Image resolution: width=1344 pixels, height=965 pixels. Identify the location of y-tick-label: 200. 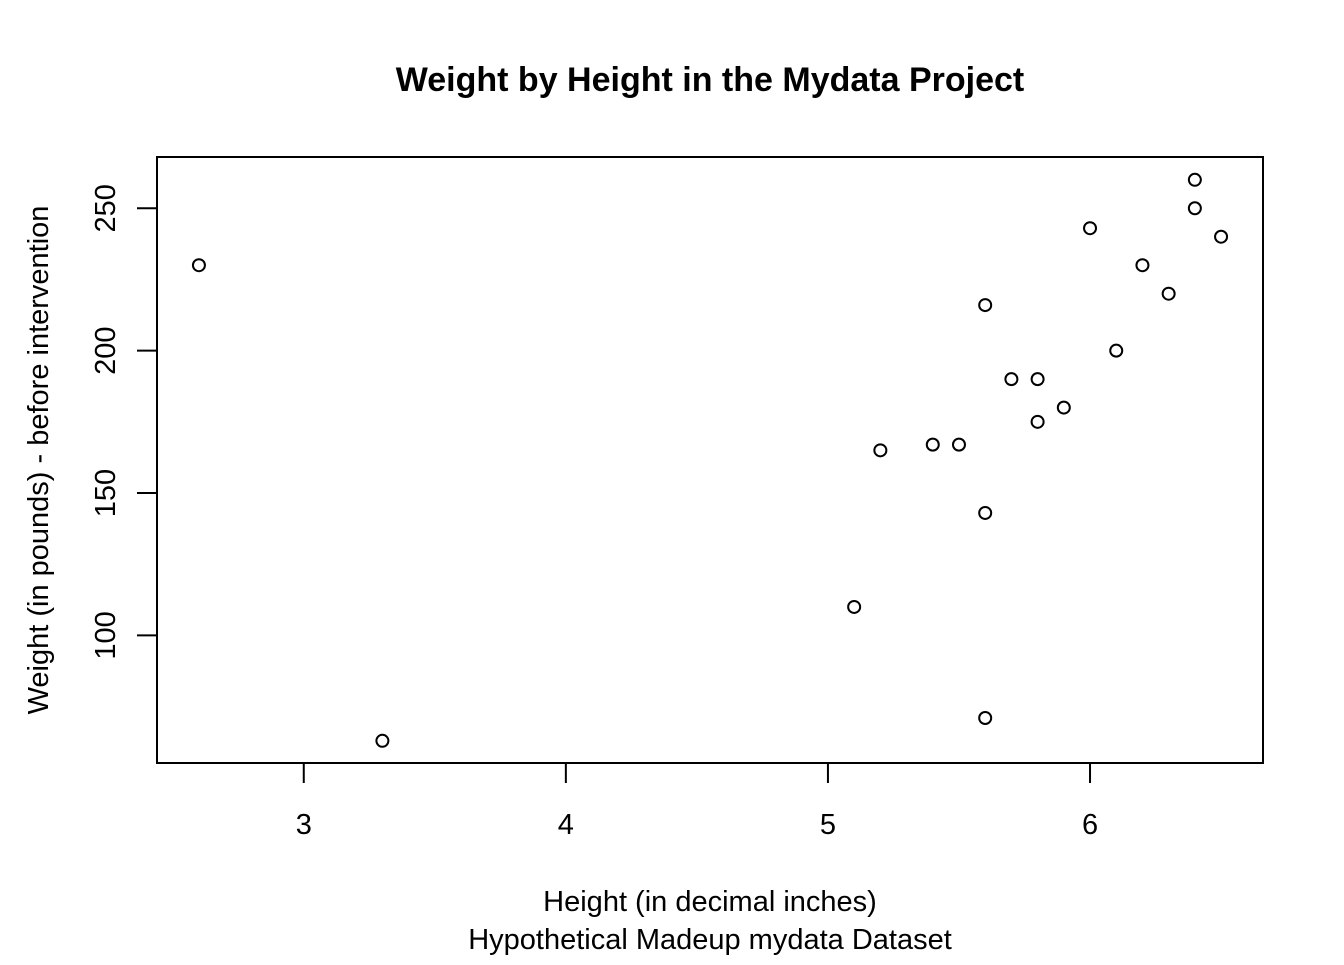
(106, 350).